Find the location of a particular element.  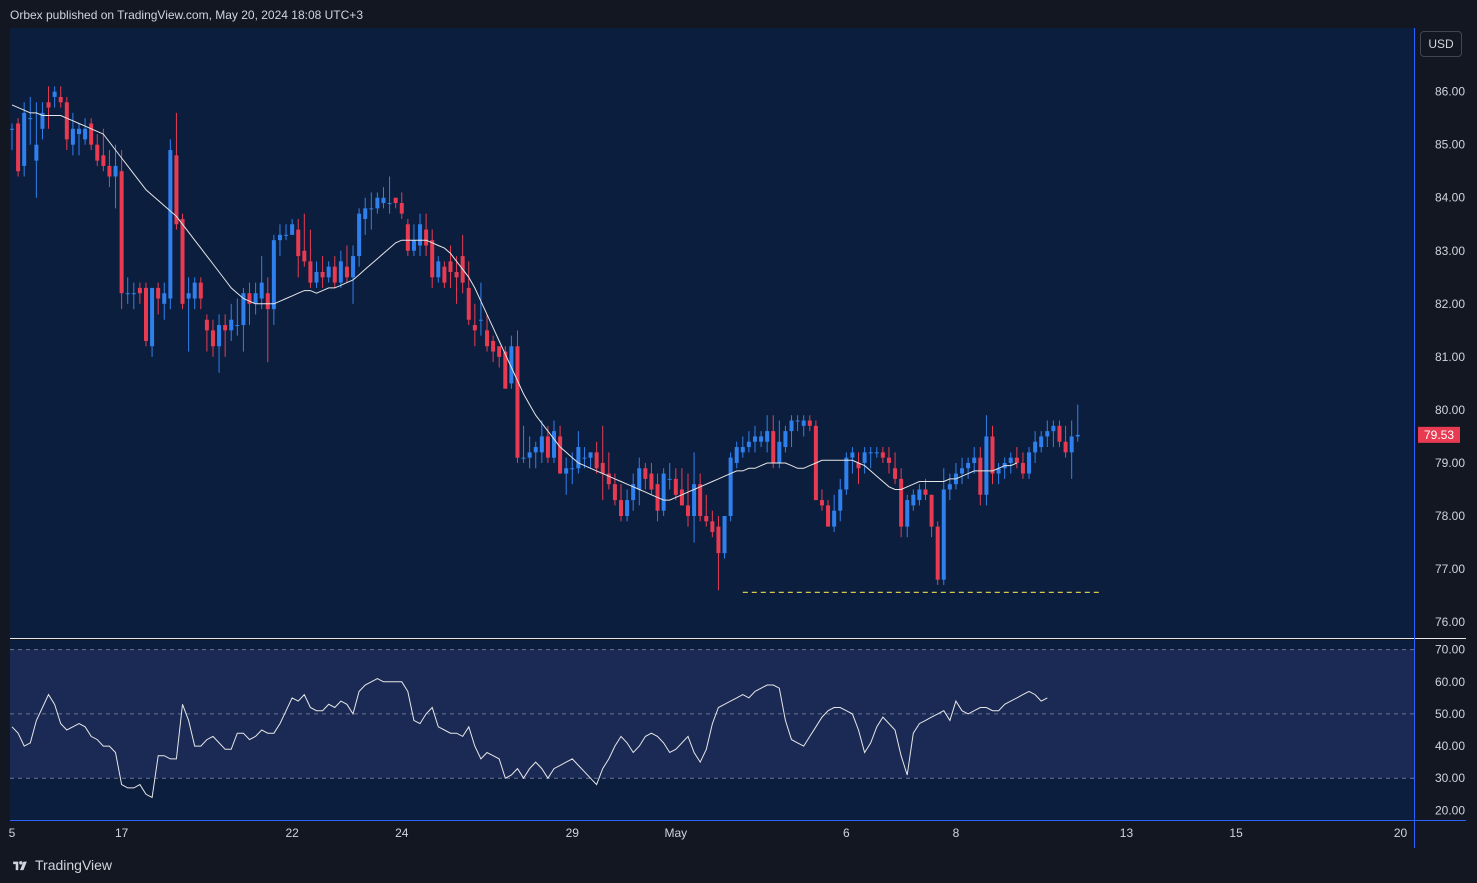

brand: TradingView is located at coordinates (61, 865).